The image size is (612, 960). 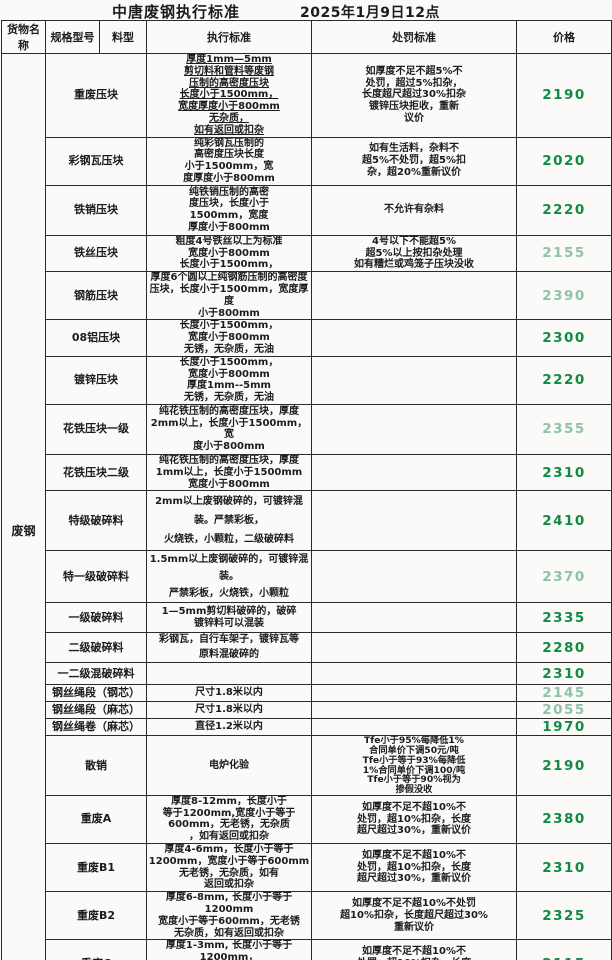 I want to click on material-type-label: 花铁压块二级, so click(x=96, y=472).